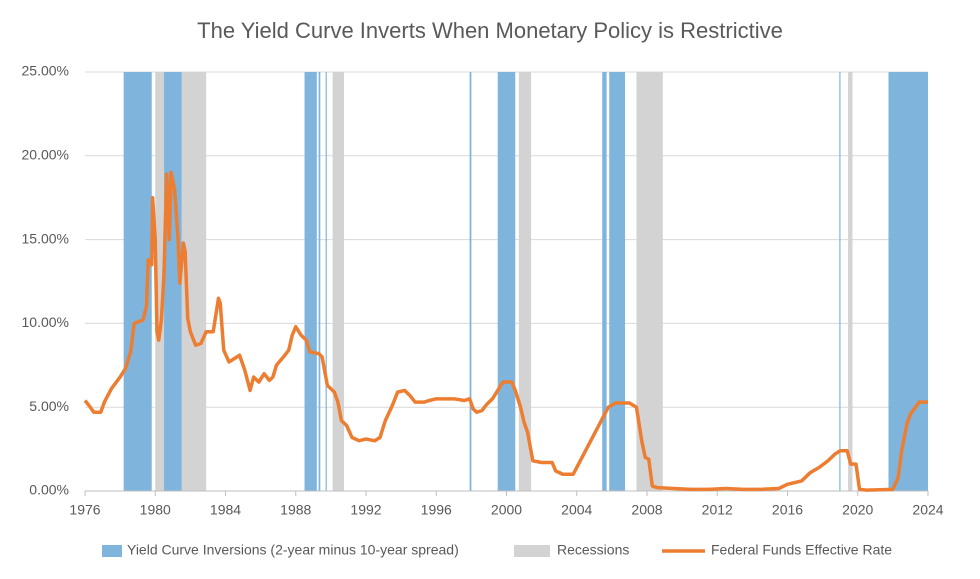  Describe the element at coordinates (506, 510) in the screenshot. I see `x-tick-label: 2000` at that location.